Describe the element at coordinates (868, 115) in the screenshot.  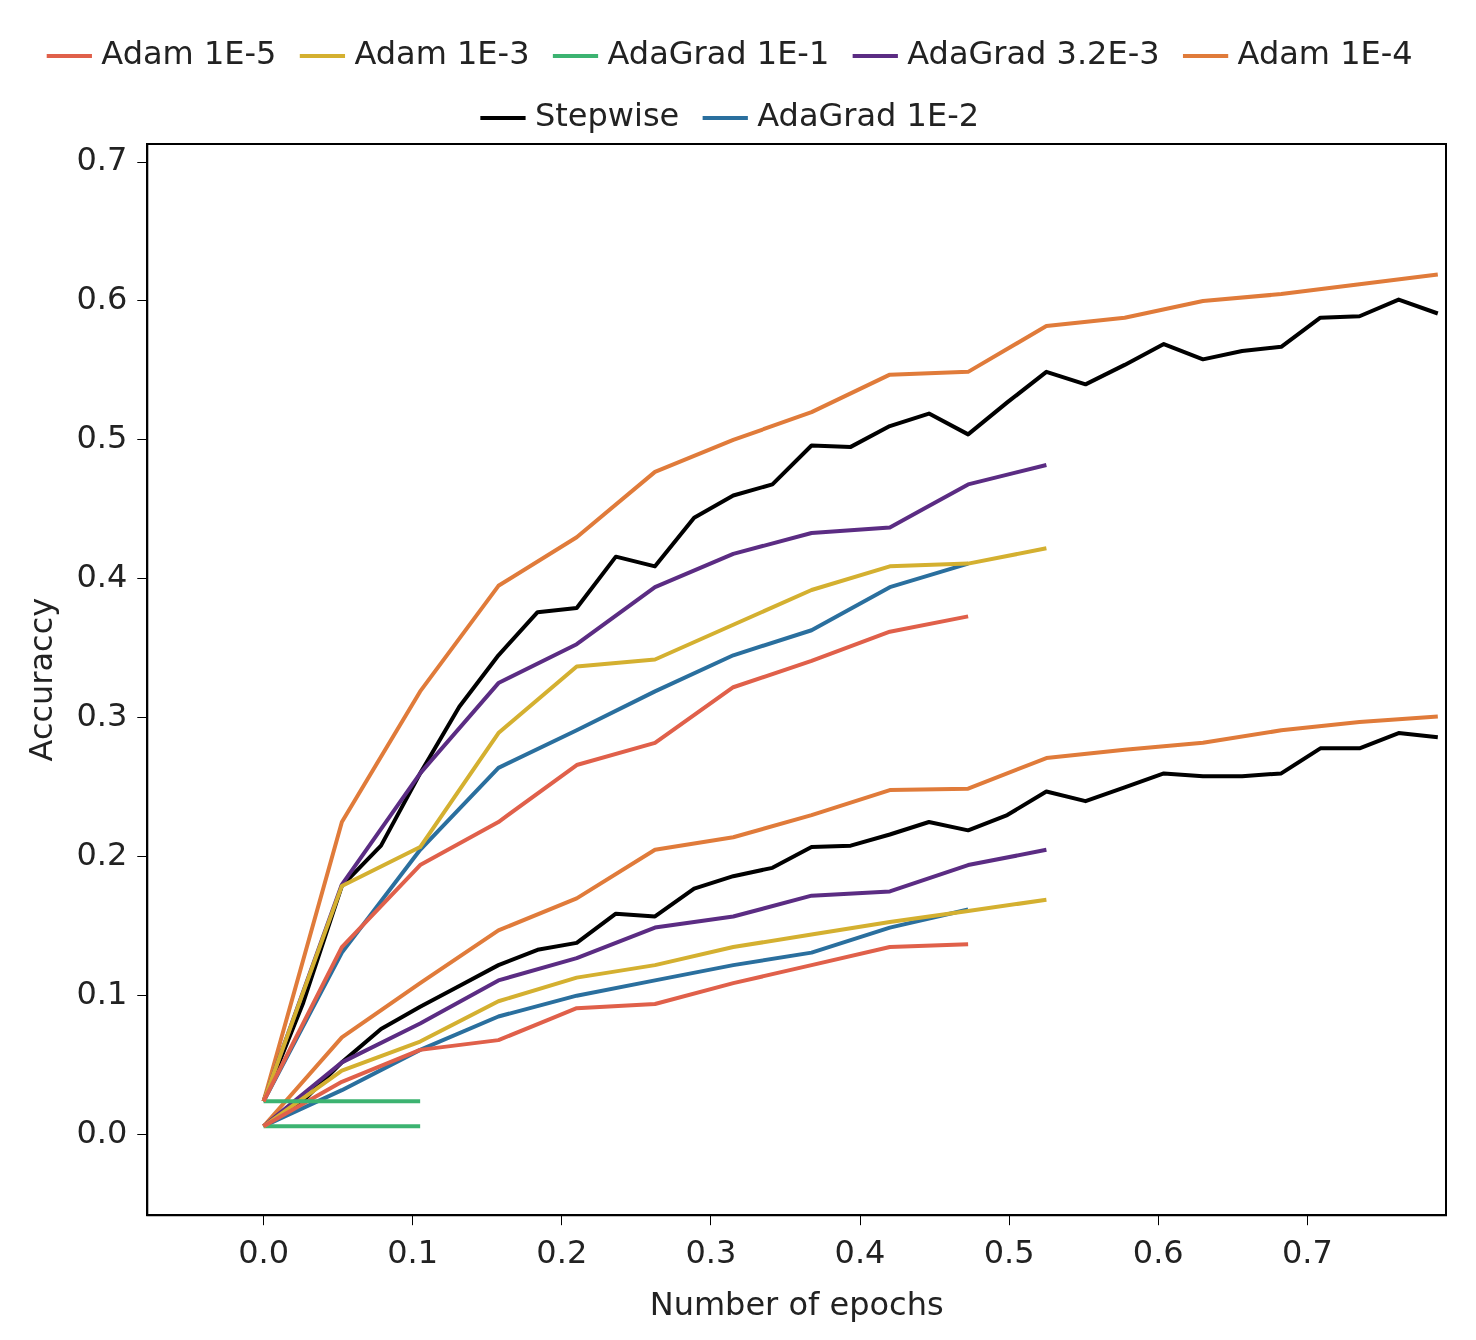
I see `legend-label: AdaGrad 1E-2` at that location.